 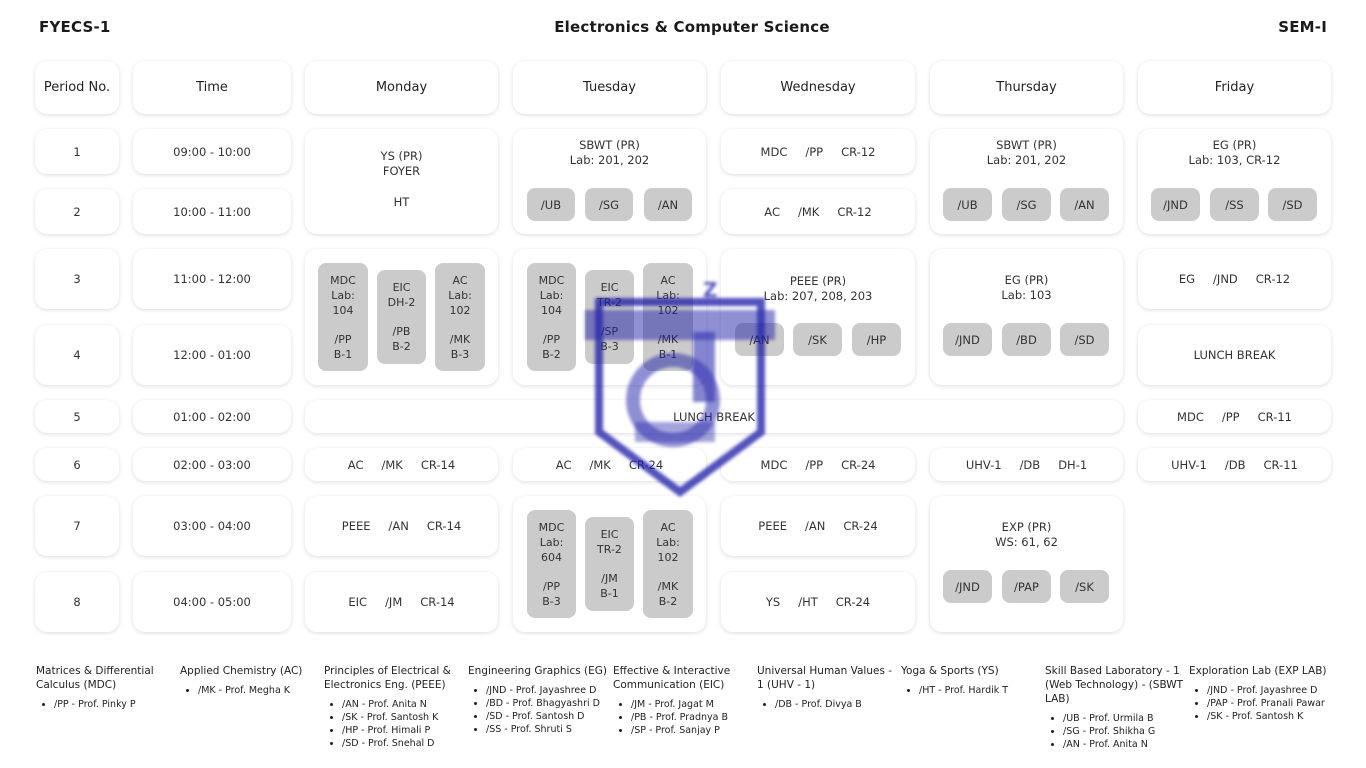 I want to click on period-time: 03:00 - 04:00, so click(x=212, y=526).